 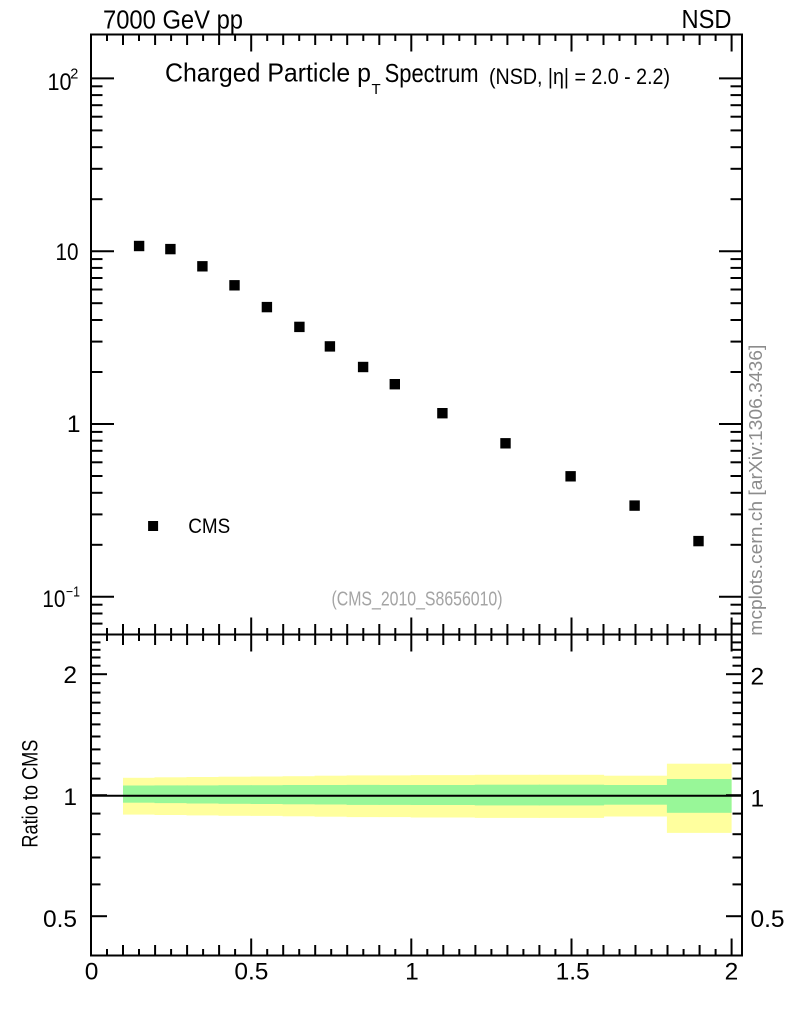 I want to click on svg-text: −1, so click(x=73, y=593).